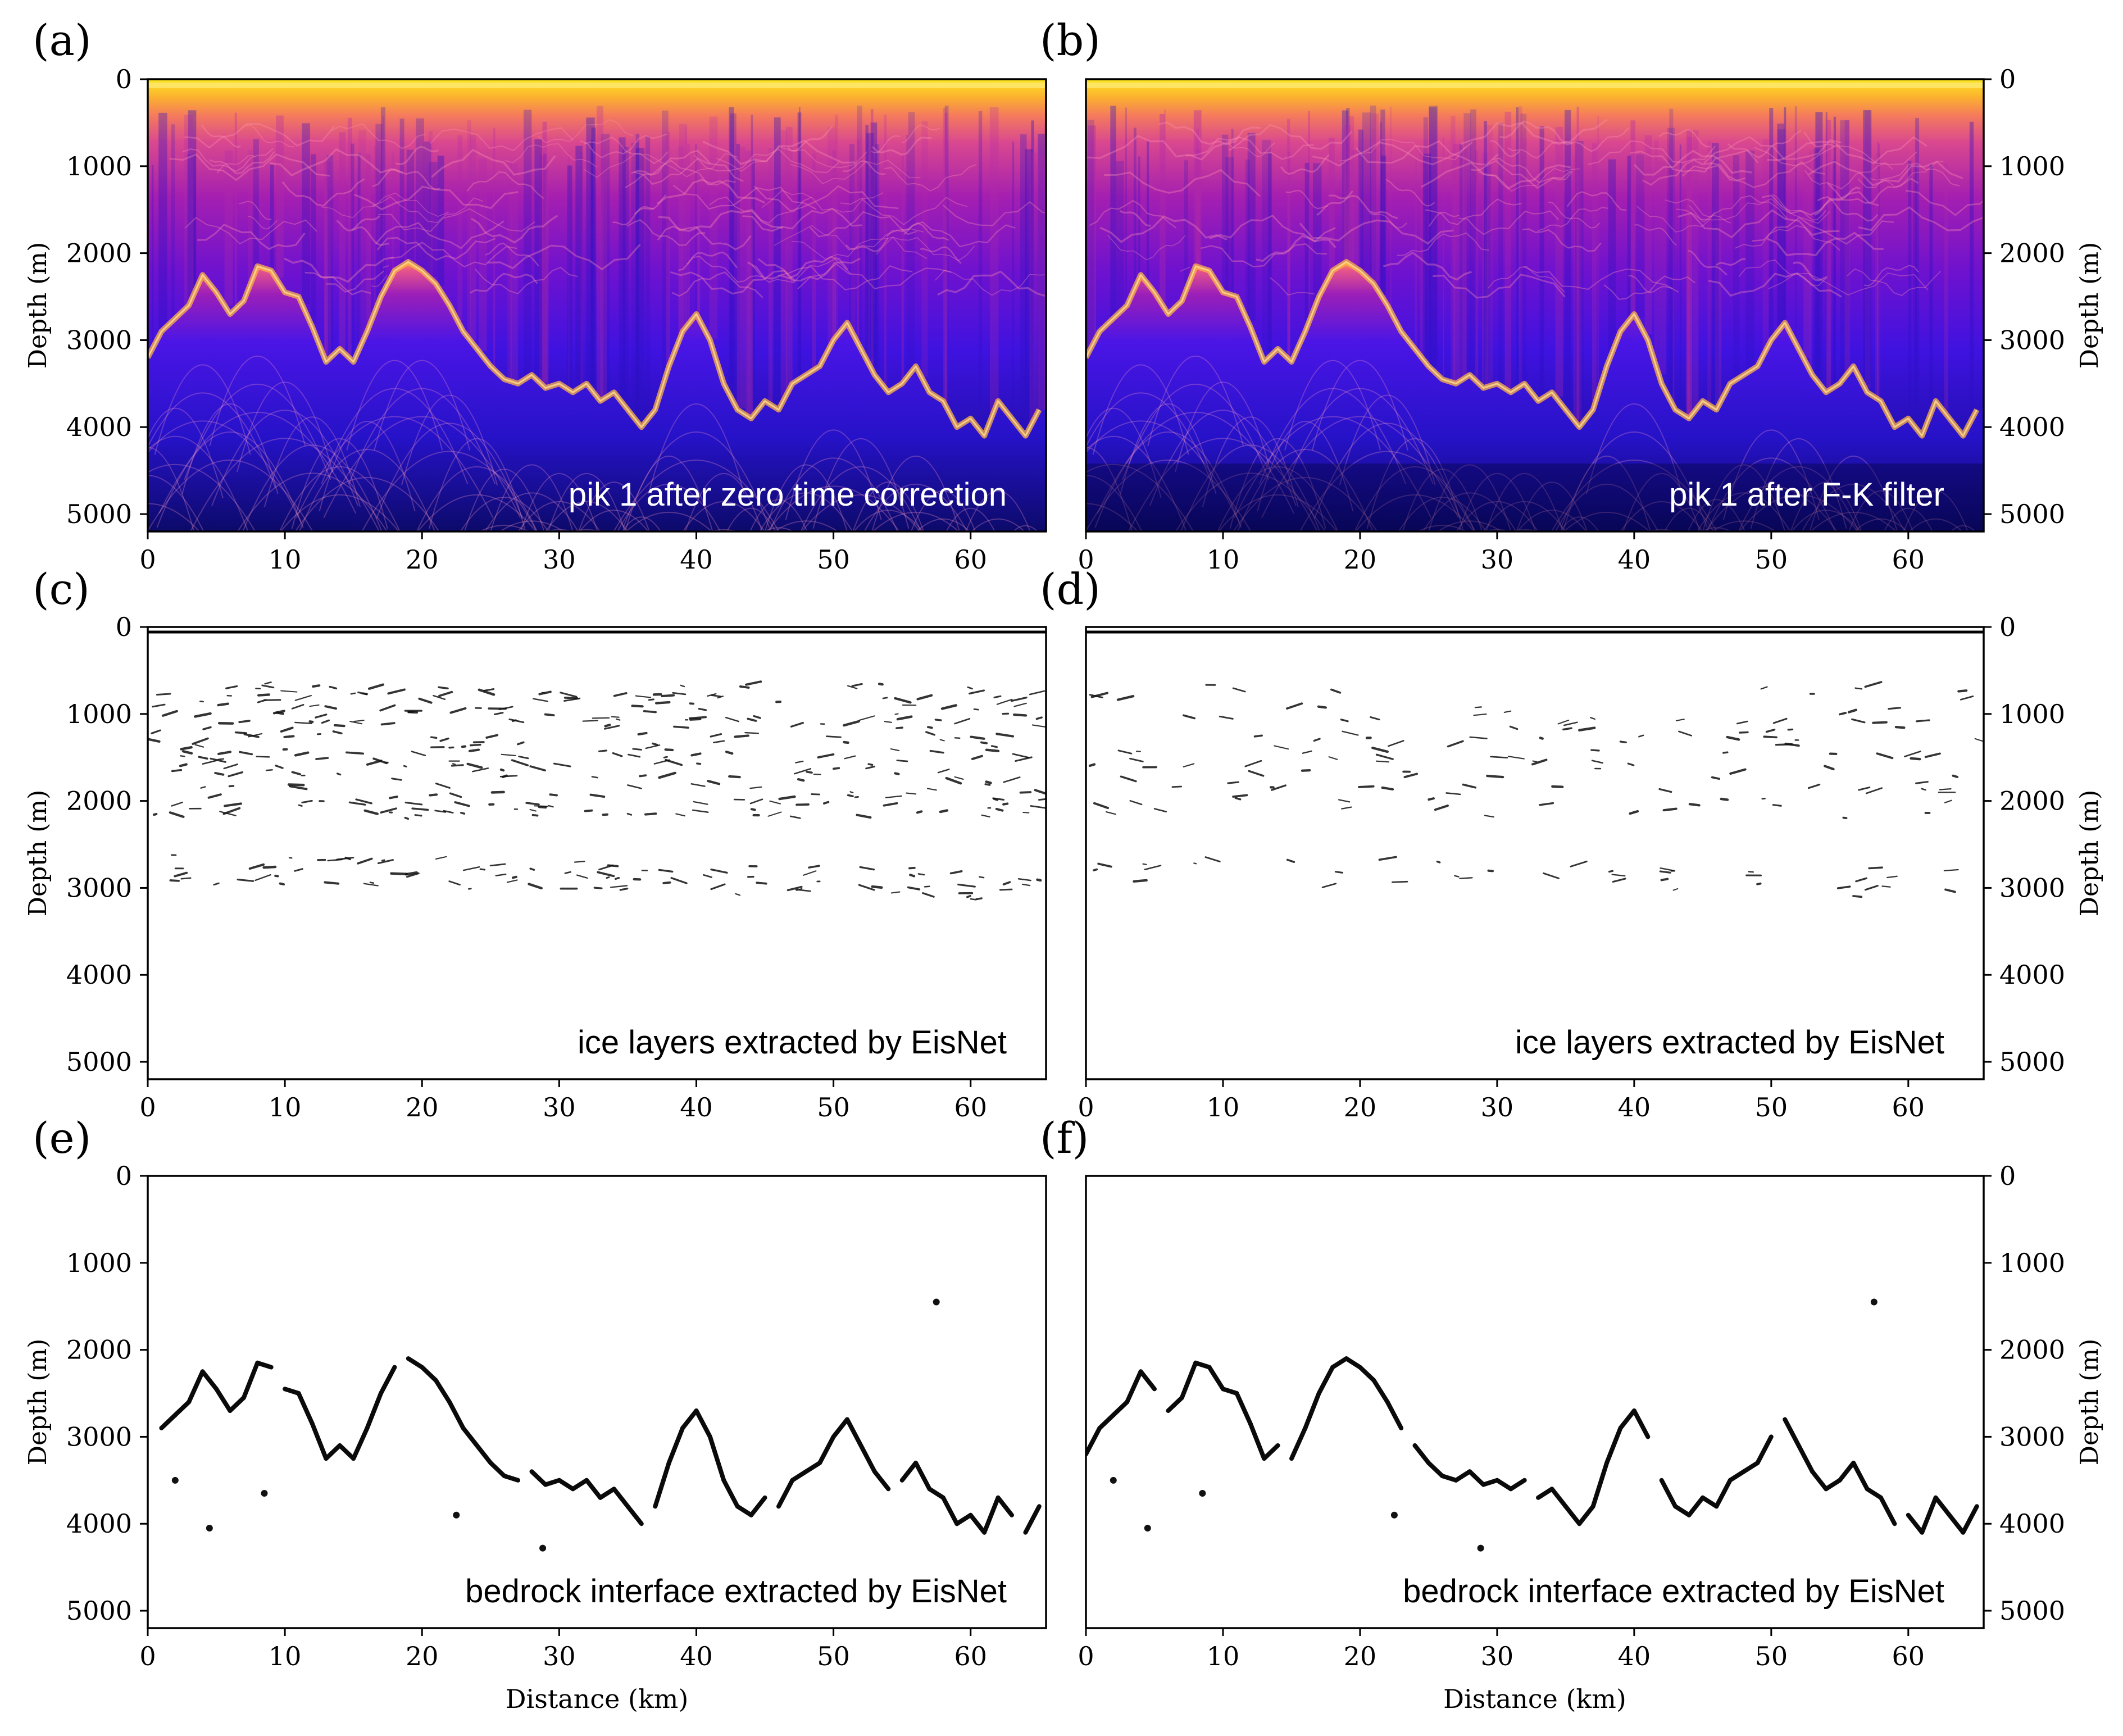 Image resolution: width=2123 pixels, height=1736 pixels. Describe the element at coordinates (99, 1611) in the screenshot. I see `y-tick-label: 5000` at that location.